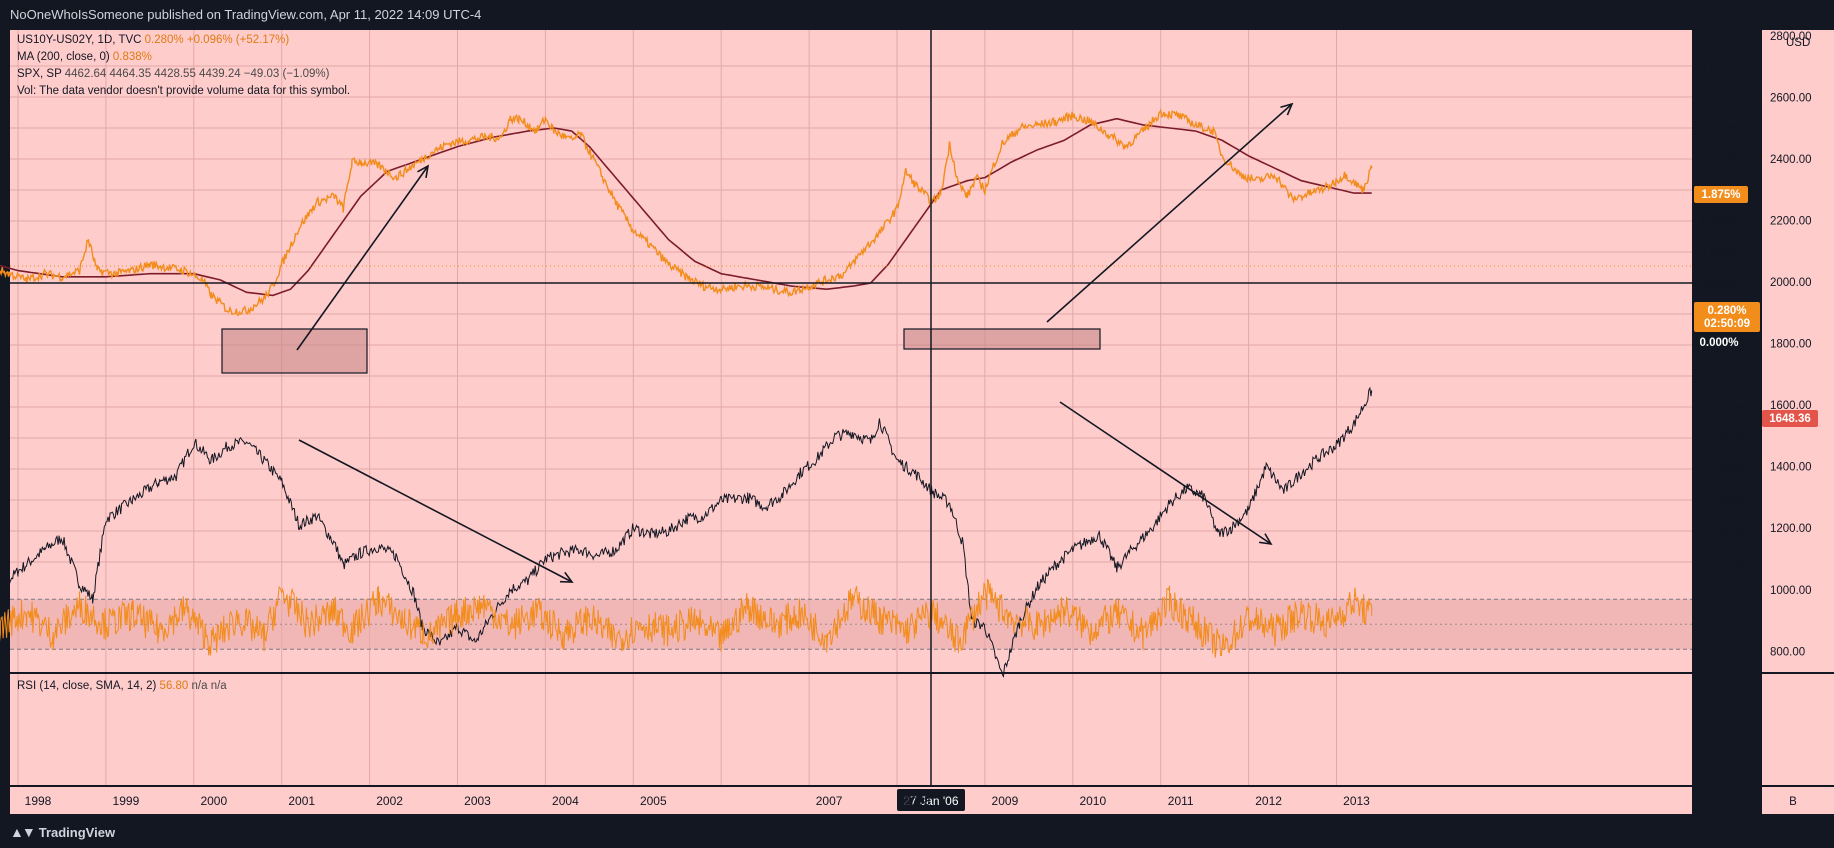 Image resolution: width=1834 pixels, height=848 pixels. I want to click on y-tick-usd: 800.00, so click(1787, 652).